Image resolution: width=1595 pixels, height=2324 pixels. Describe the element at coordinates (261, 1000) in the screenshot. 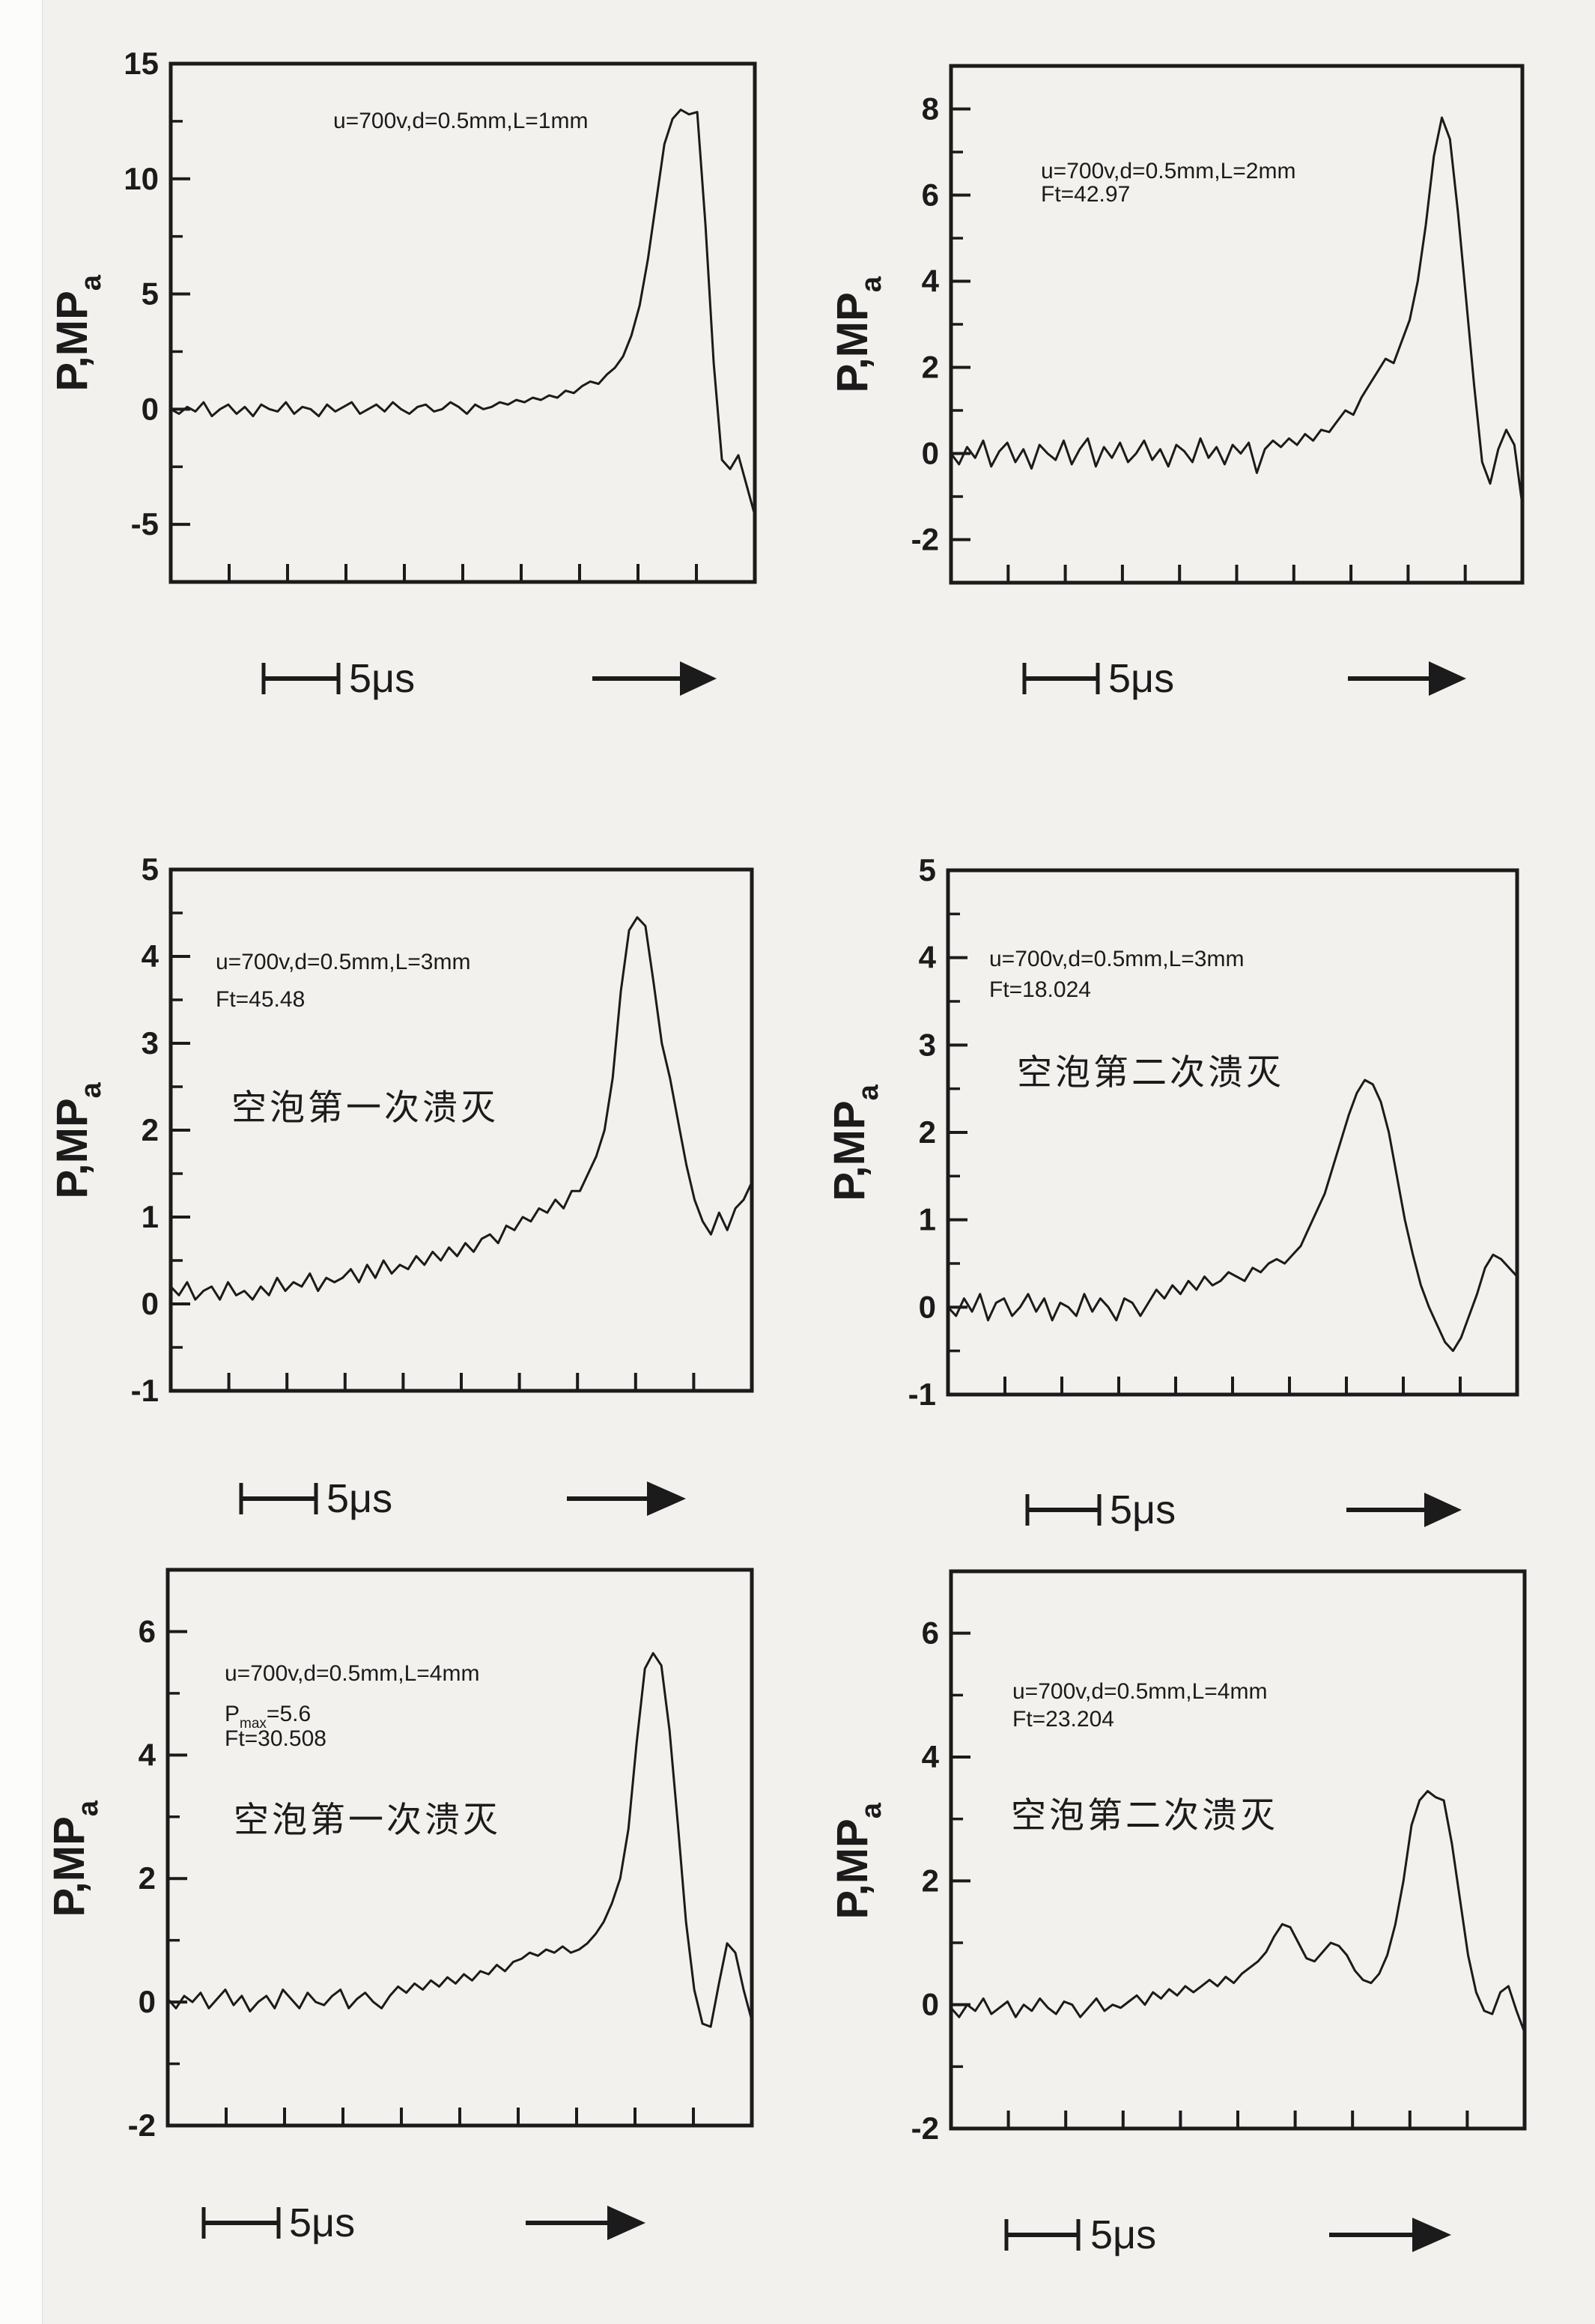

I see `param-annotation: Ft=45.48` at that location.